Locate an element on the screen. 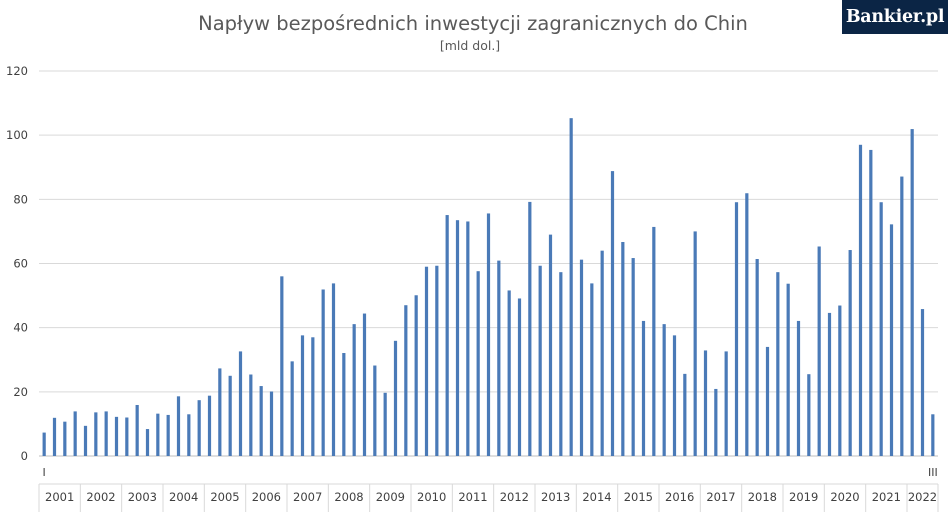 The width and height of the screenshot is (948, 512). year-label: 2022 is located at coordinates (922, 497).